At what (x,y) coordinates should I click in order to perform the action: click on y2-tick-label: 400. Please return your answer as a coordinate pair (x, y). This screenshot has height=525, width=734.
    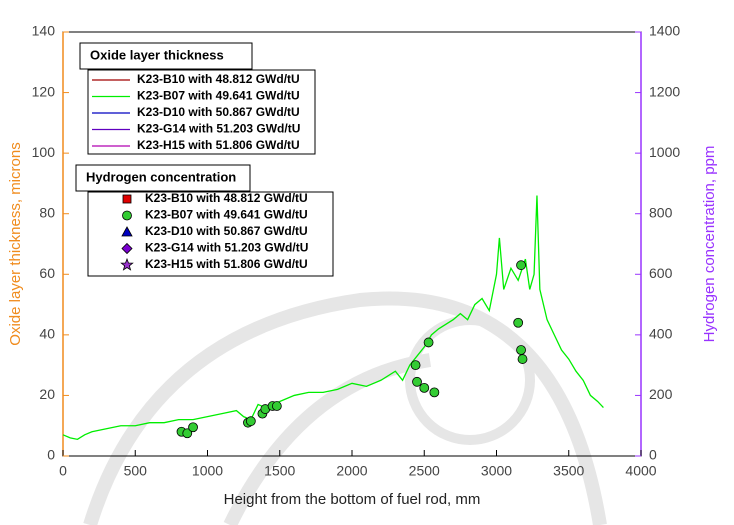
    Looking at the image, I should click on (661, 334).